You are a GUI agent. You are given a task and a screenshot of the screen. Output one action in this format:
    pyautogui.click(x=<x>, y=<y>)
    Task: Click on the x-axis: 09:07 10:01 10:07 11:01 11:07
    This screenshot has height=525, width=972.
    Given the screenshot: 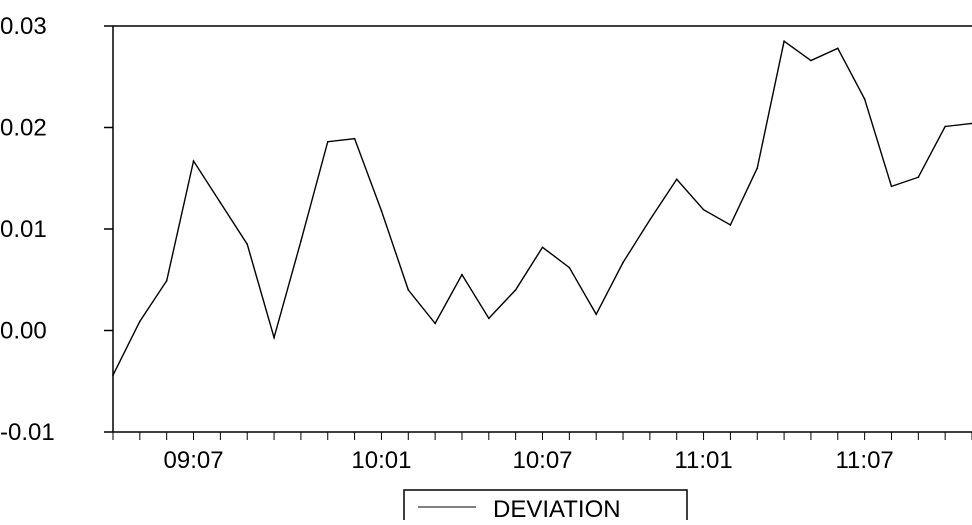 What is the action you would take?
    pyautogui.click(x=542, y=452)
    